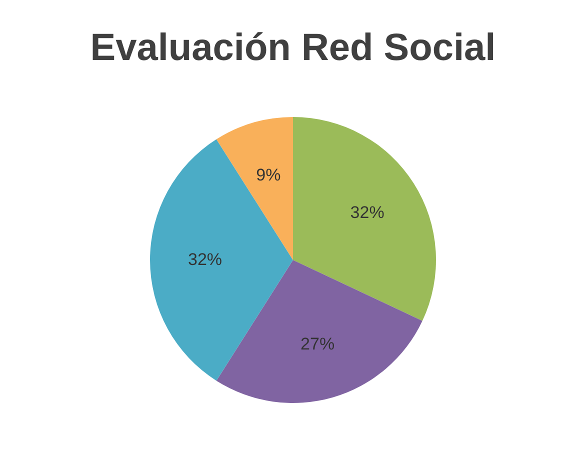 The width and height of the screenshot is (586, 474). I want to click on data-label: 9%, so click(268, 174).